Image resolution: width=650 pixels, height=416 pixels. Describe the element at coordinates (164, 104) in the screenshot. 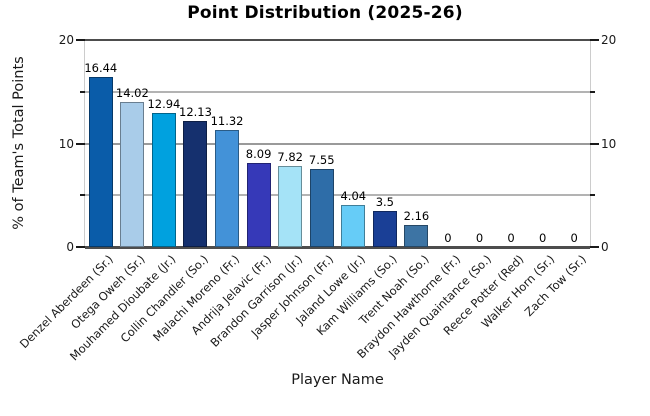

I see `bar-value-label: 12.94` at that location.